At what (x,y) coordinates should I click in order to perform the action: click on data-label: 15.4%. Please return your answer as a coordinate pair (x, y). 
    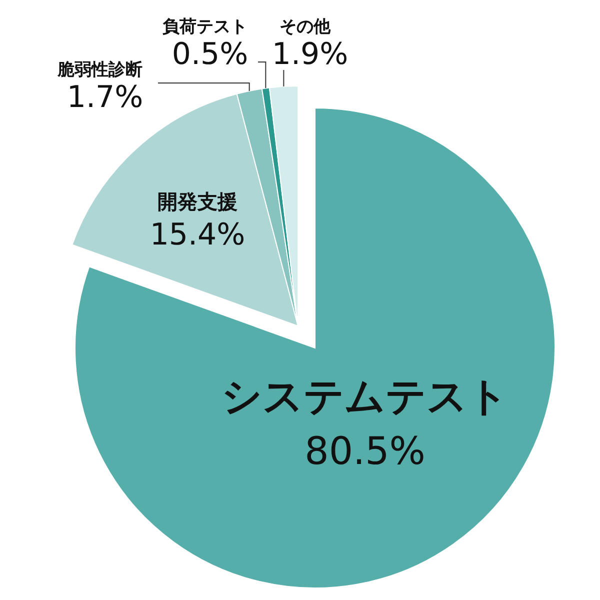
    Looking at the image, I should click on (198, 234).